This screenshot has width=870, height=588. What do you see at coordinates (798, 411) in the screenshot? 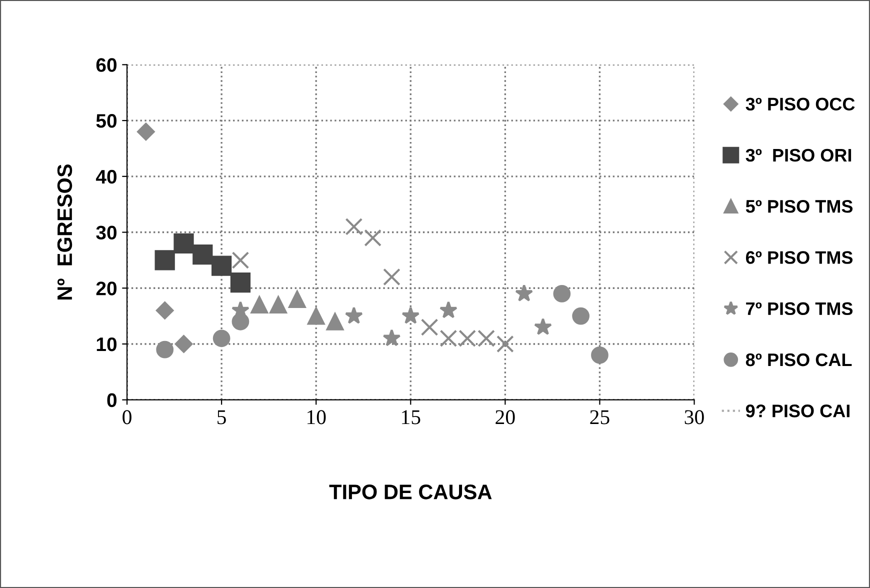
I see `legend-label: 9? PISO CAI` at bounding box center [798, 411].